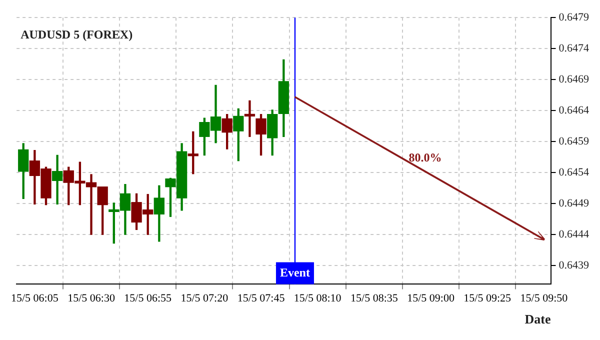 The width and height of the screenshot is (600, 340). Describe the element at coordinates (204, 298) in the screenshot. I see `x-tick-label: 15/5 07:20` at that location.